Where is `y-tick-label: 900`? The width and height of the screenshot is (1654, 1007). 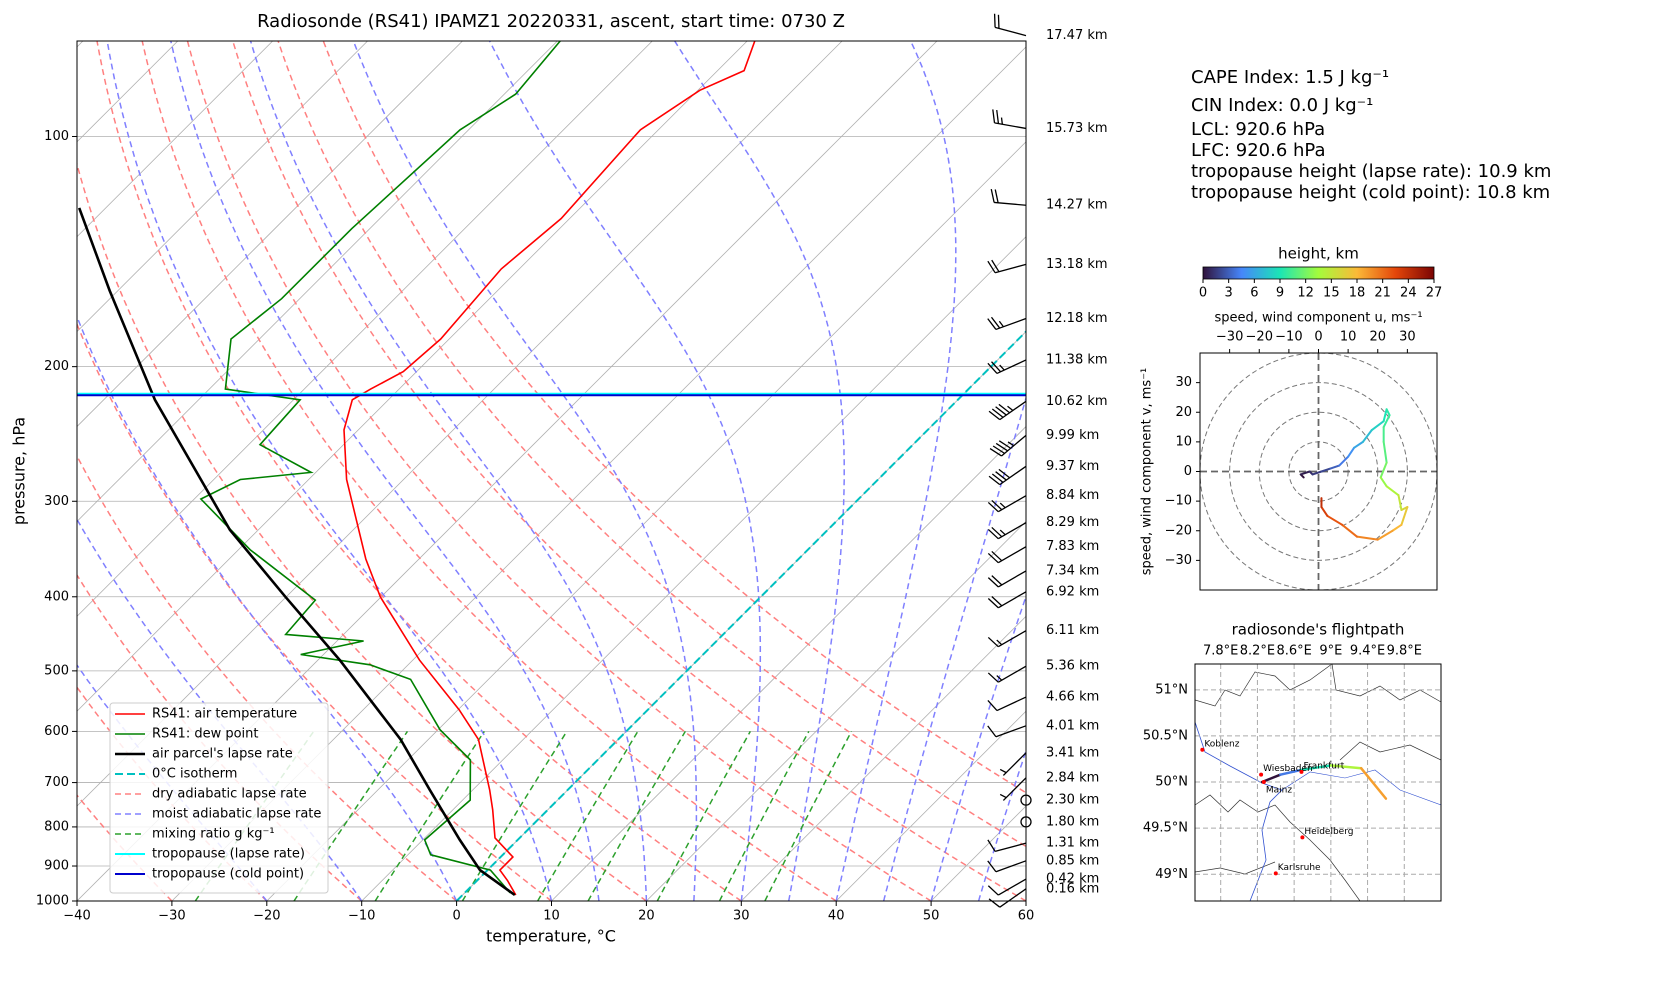 y-tick-label: 900 is located at coordinates (56, 866).